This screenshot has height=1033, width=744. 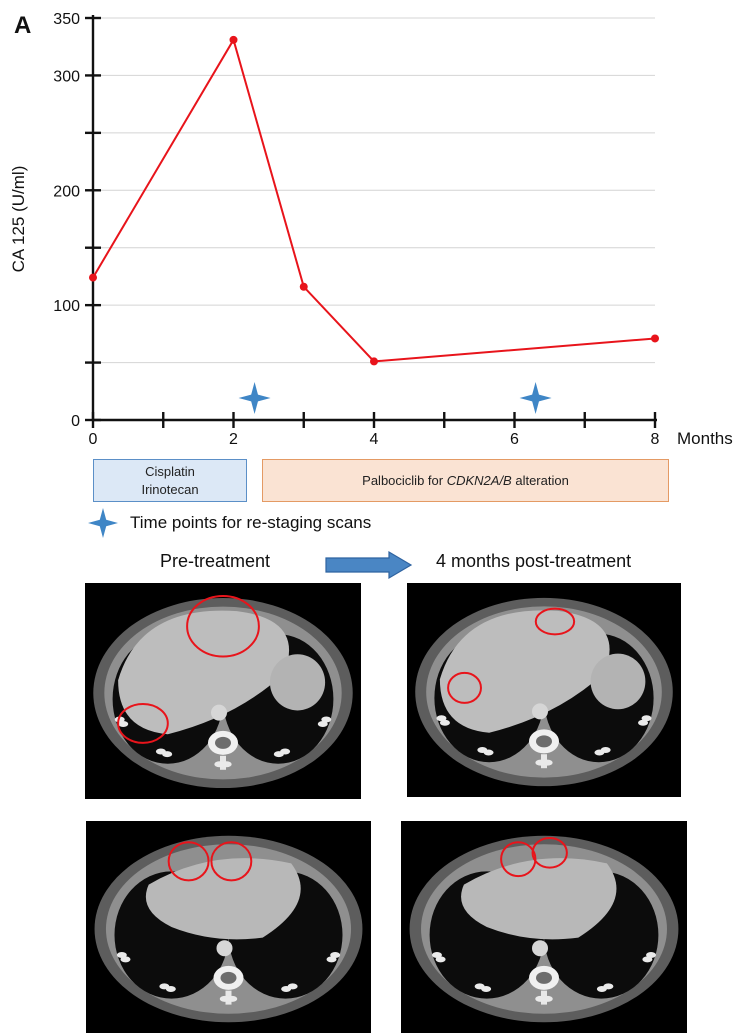 I want to click on y-tick-label: 100, so click(x=66, y=306).